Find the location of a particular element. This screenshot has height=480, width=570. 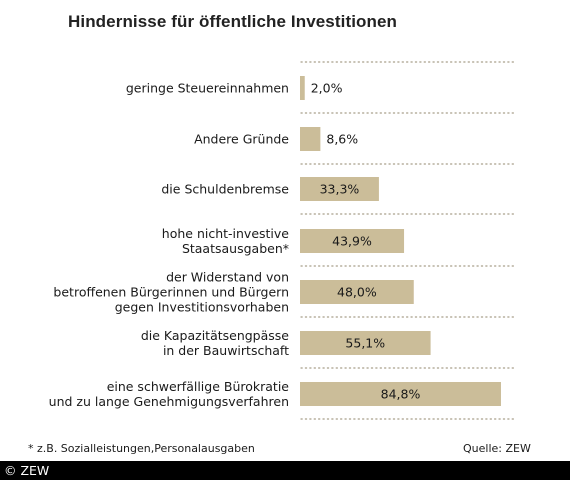

category-label: die Schuldenbremse is located at coordinates (225, 189).